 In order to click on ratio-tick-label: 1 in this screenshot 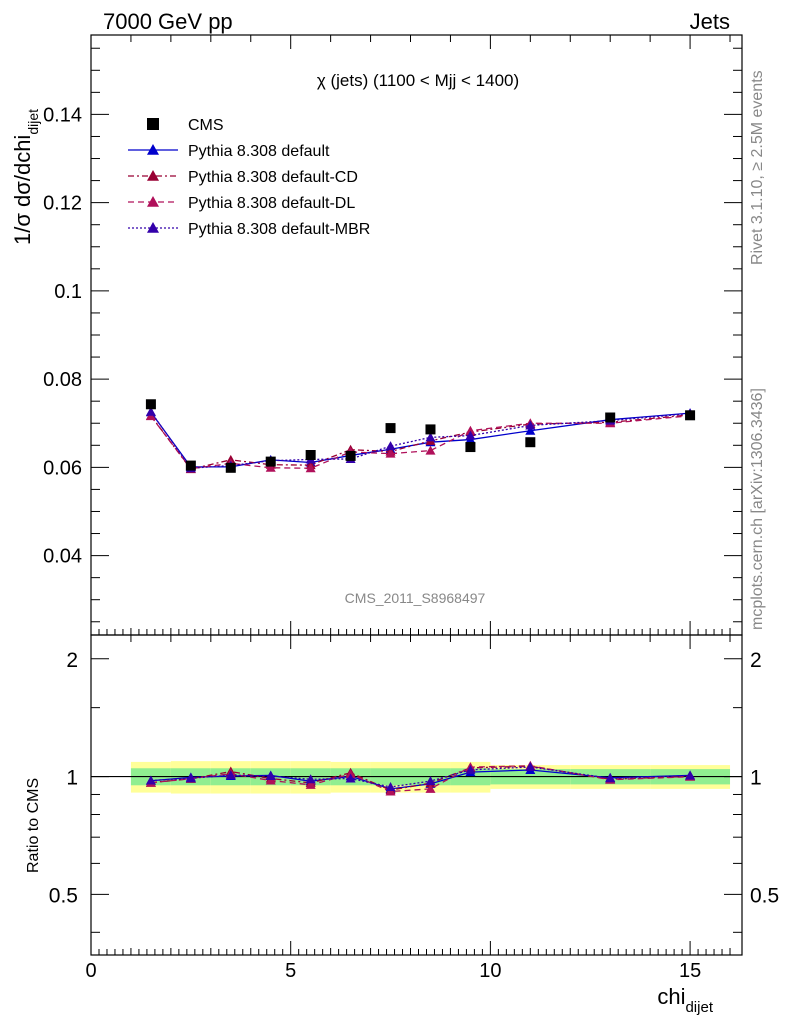, I will do `click(72, 778)`.